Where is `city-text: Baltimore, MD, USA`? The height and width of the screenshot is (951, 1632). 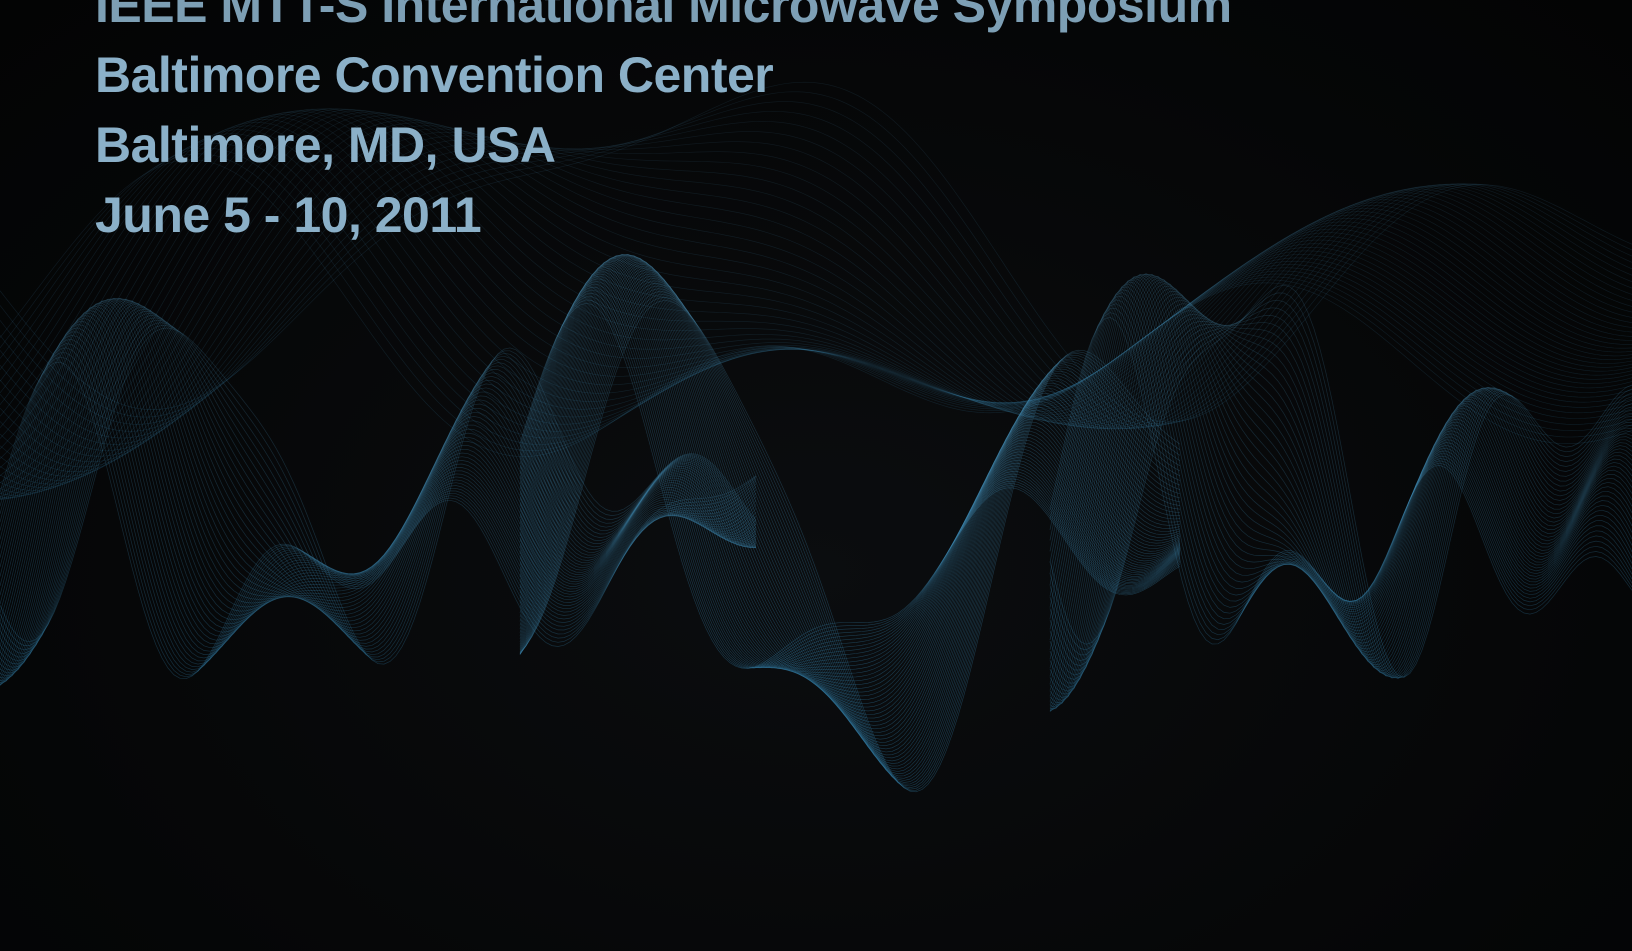
city-text: Baltimore, MD, USA is located at coordinates (325, 145).